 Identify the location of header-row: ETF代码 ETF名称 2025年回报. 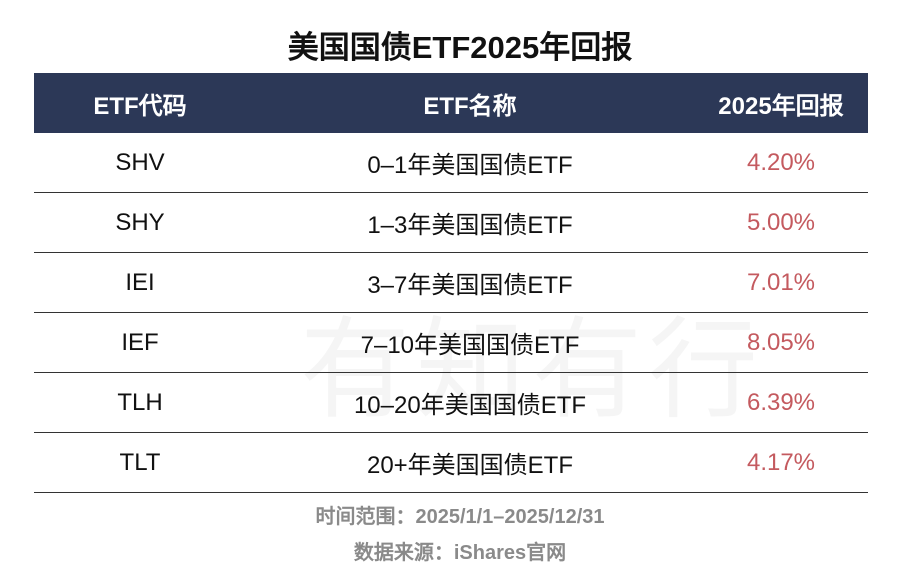
(451, 103).